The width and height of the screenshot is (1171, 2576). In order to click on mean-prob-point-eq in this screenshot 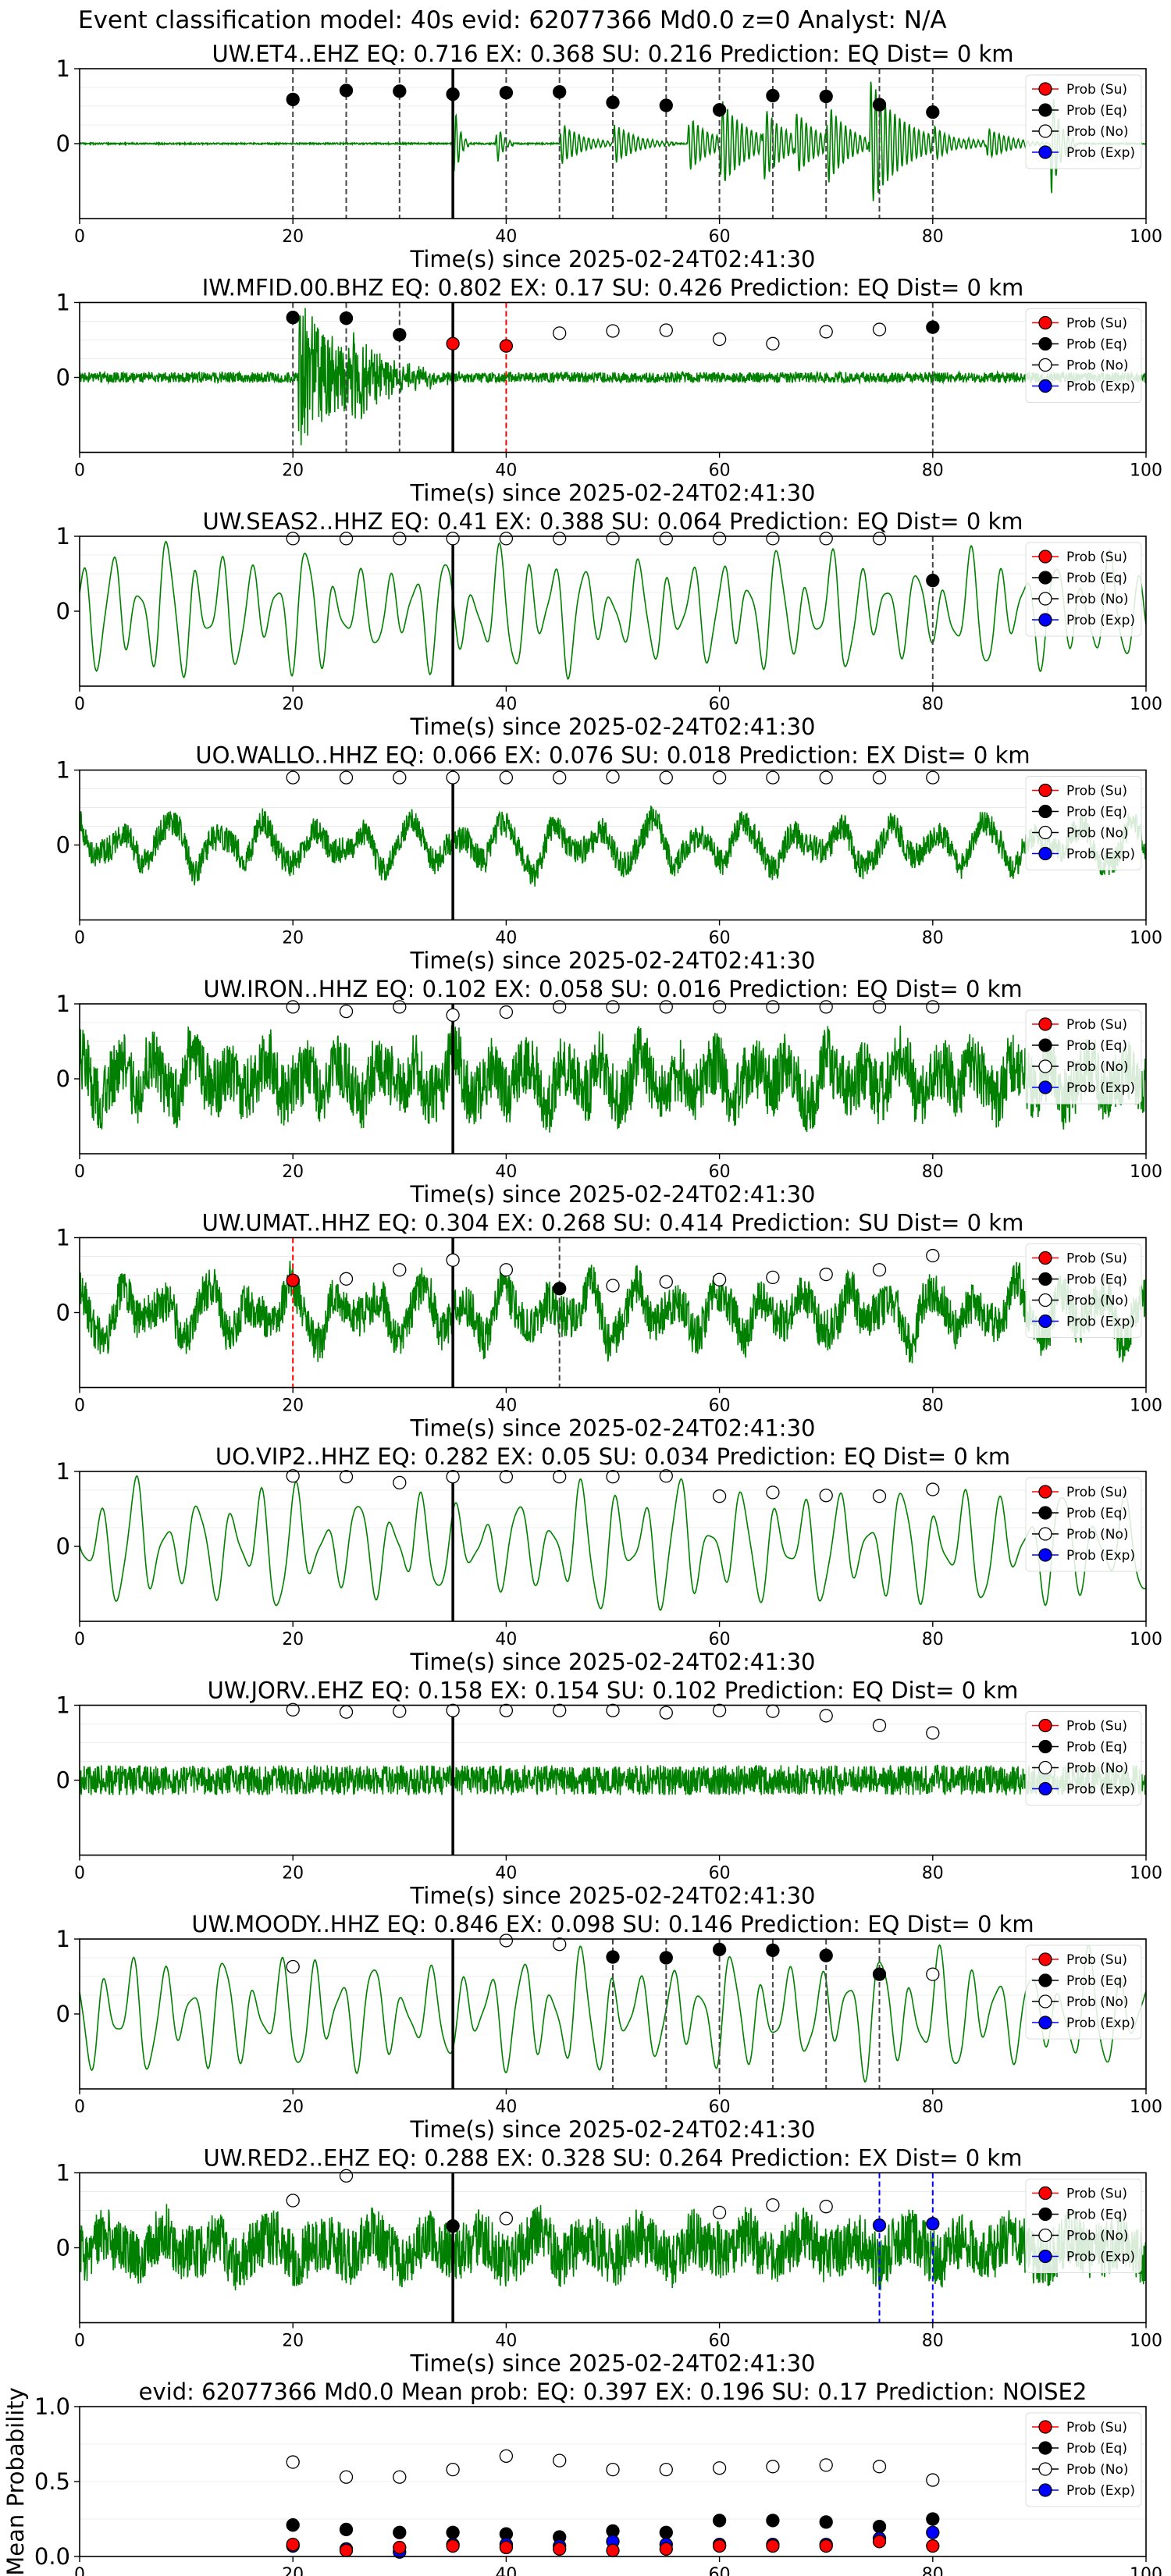, I will do `click(453, 2532)`.